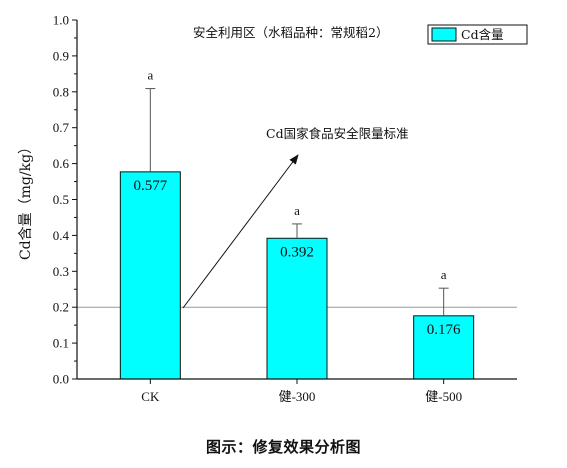 Image resolution: width=567 pixels, height=468 pixels. I want to click on y-tick-label: 0.6, so click(61, 163).